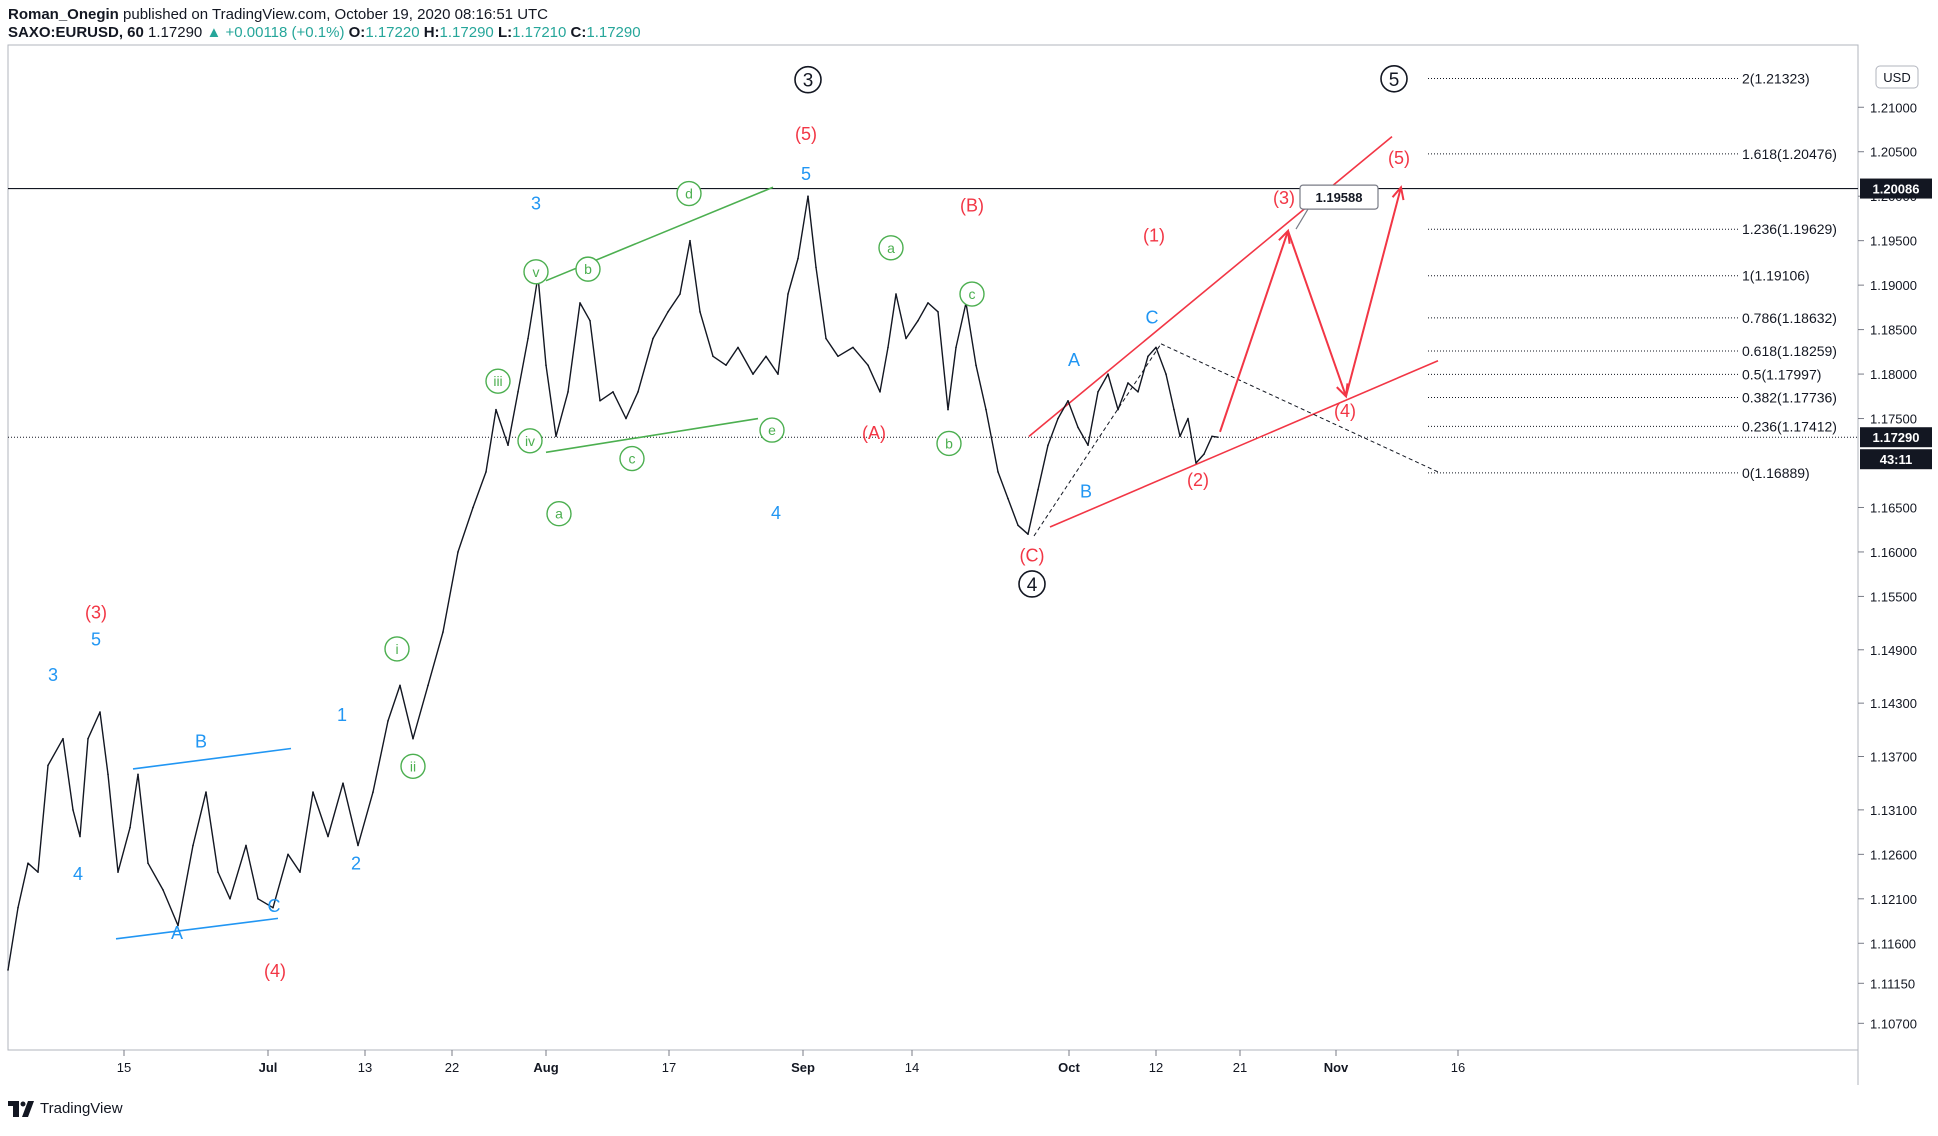 Image resolution: width=1938 pixels, height=1136 pixels. Describe the element at coordinates (1897, 77) in the screenshot. I see `currency-badge: USD` at that location.